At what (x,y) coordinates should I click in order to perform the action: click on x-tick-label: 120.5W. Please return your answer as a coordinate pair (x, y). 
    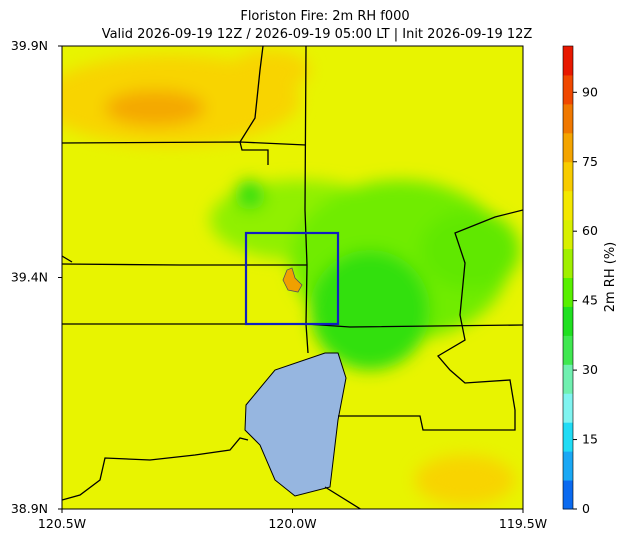
    Looking at the image, I should click on (62, 523).